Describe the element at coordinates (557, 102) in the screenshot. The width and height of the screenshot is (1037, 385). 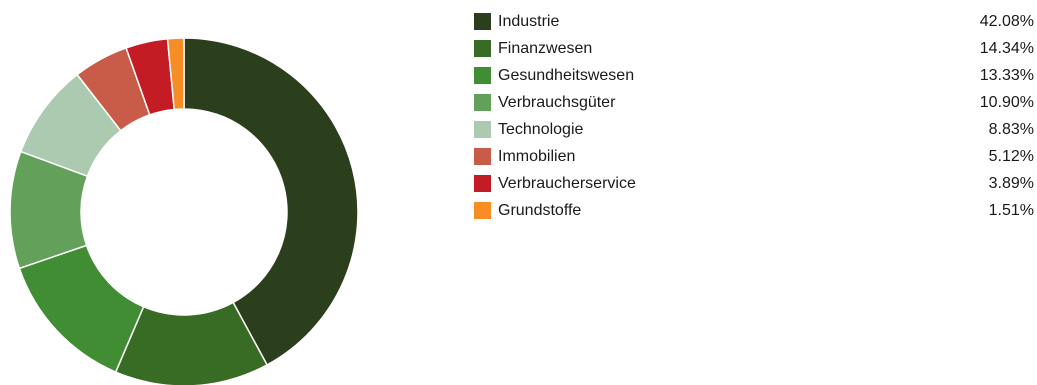
I see `legend-label: Verbrauchsgüter` at that location.